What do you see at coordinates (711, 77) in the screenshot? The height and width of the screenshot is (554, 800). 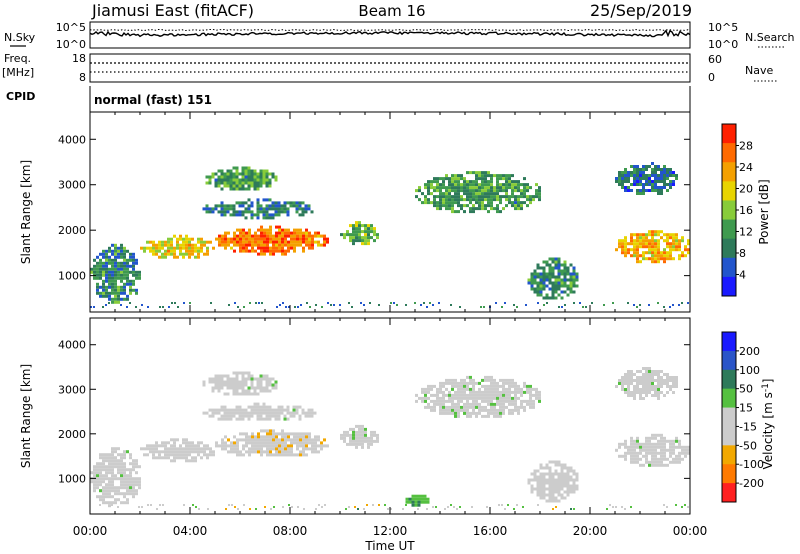 I see `nave-tick-bottom: 0` at bounding box center [711, 77].